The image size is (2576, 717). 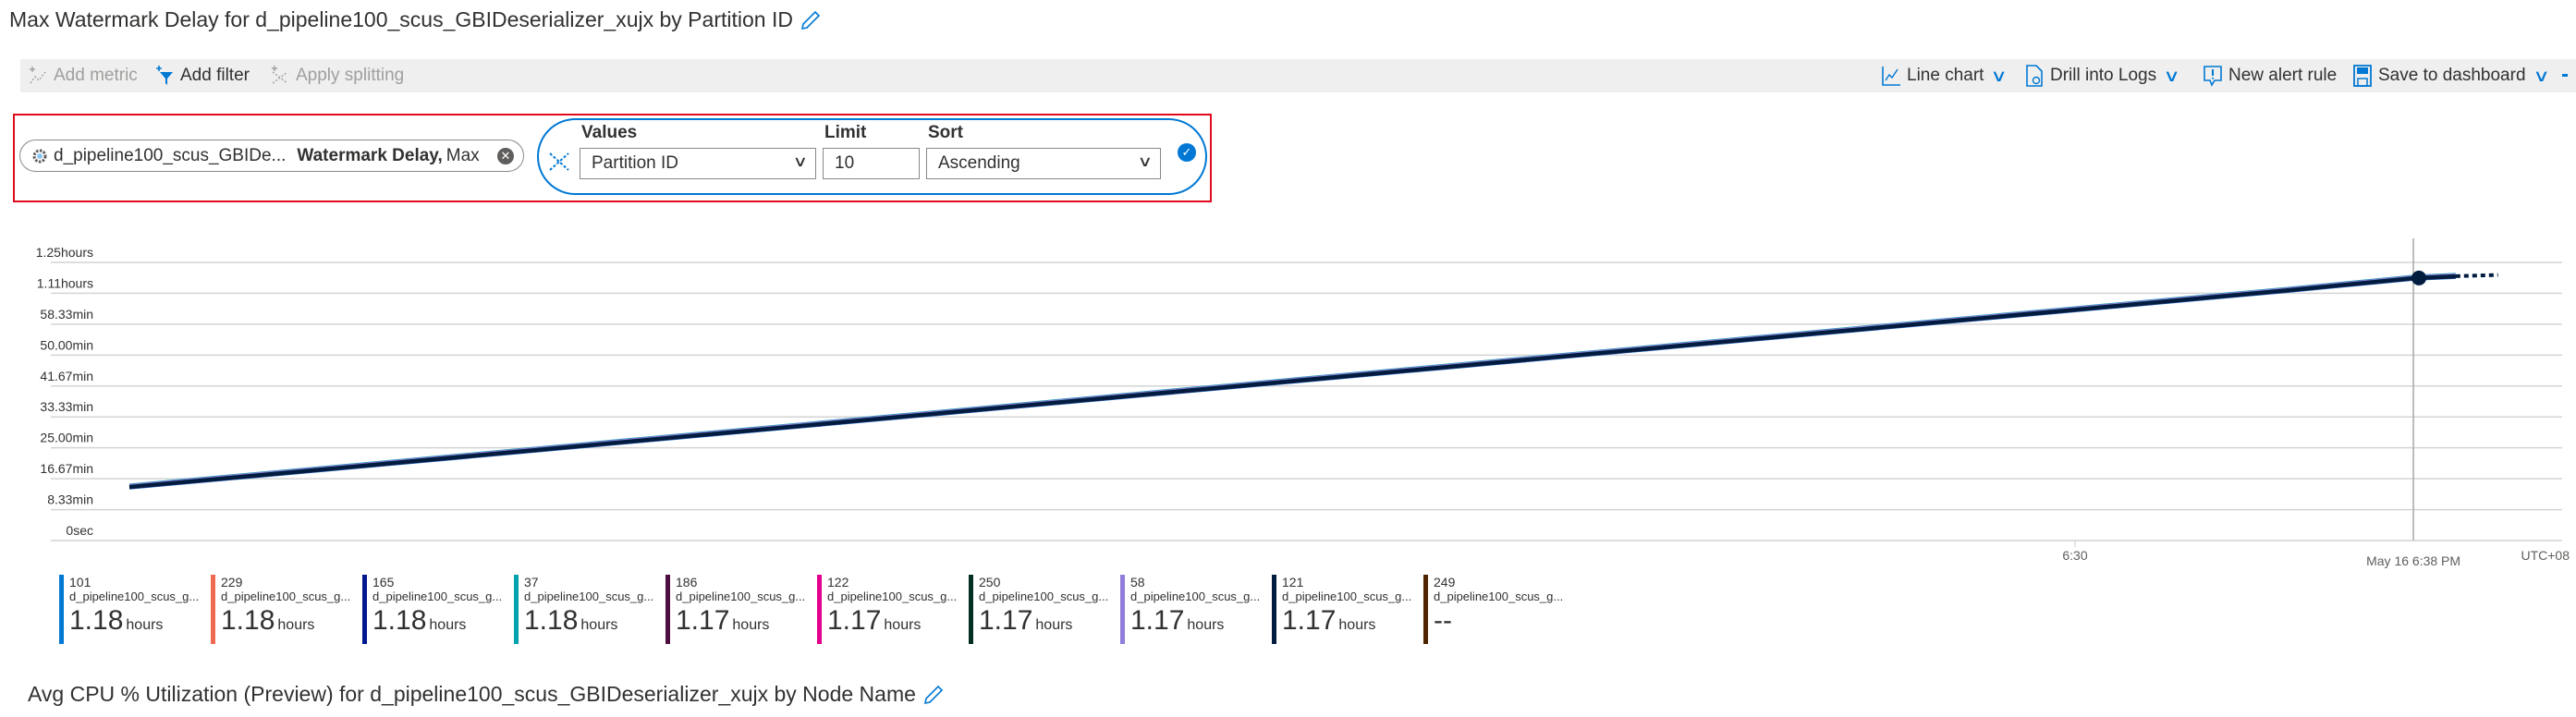 What do you see at coordinates (2565, 75) in the screenshot?
I see `more-icon` at bounding box center [2565, 75].